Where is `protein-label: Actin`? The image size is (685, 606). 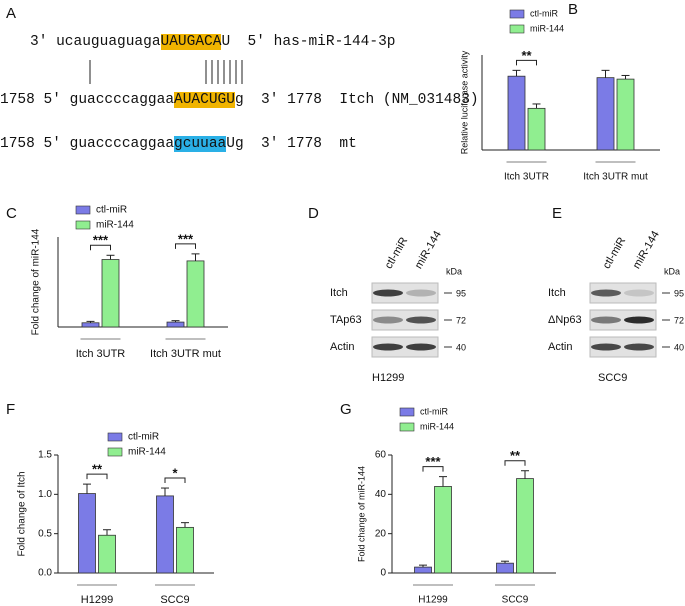 protein-label: Actin is located at coordinates (342, 347).